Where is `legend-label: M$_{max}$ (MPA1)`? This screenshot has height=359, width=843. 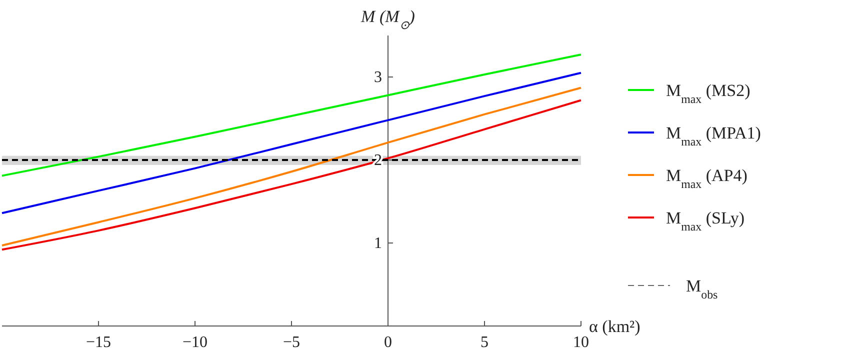 legend-label: M$_{max}$ (MPA1) is located at coordinates (713, 136).